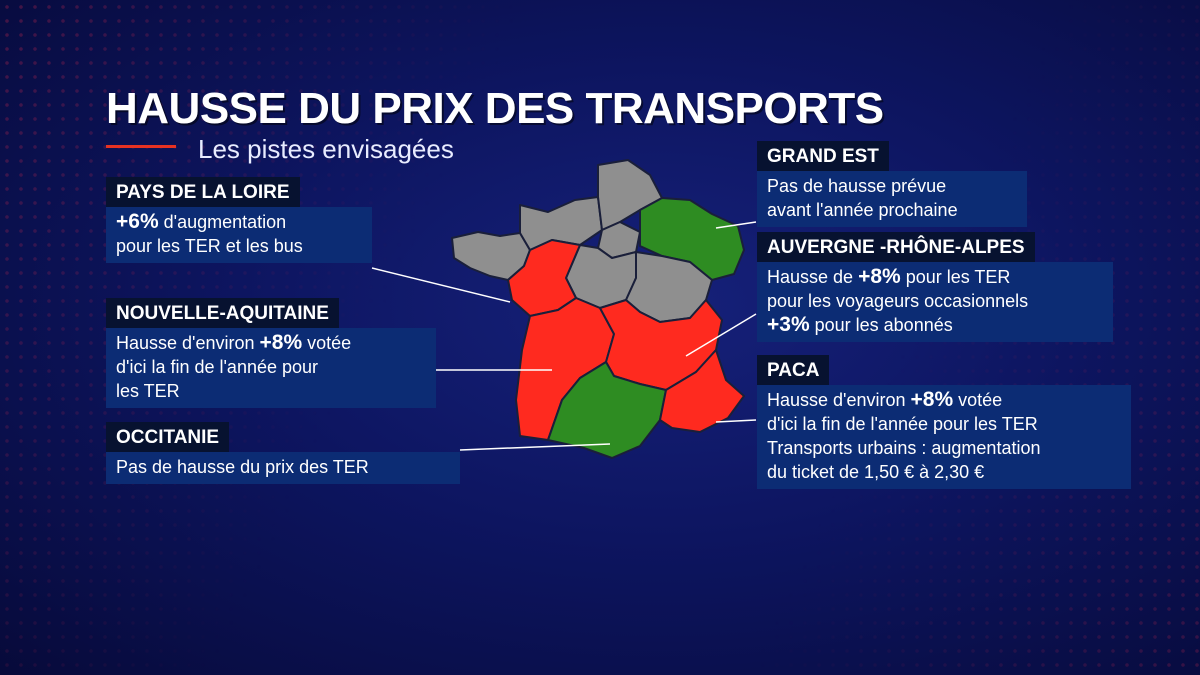  What do you see at coordinates (326, 149) in the screenshot?
I see `page-subtitle: Les pistes envisagées` at bounding box center [326, 149].